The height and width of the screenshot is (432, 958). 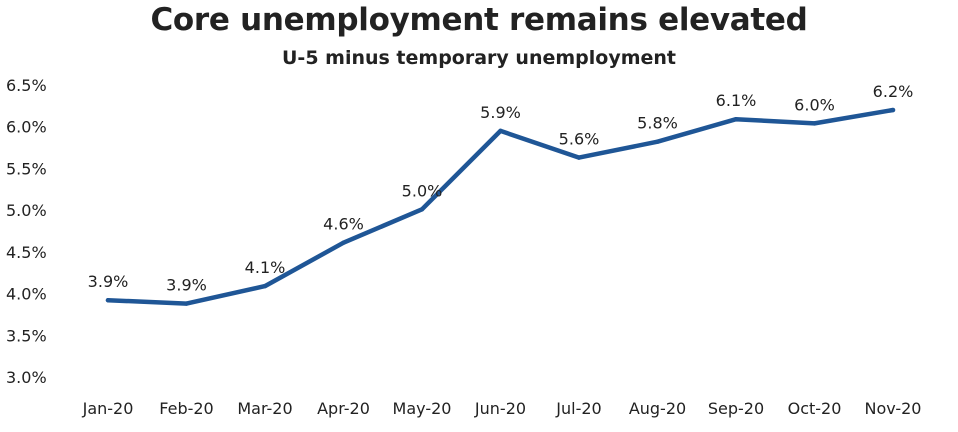 I want to click on y-tick-label: 6.5%, so click(x=26, y=85).